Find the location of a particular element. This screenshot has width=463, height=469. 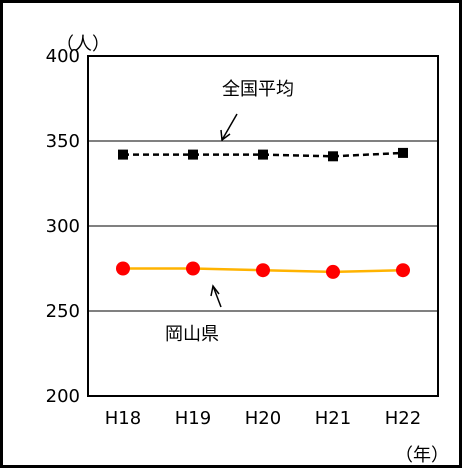

series-label-okayama: 岡山県 is located at coordinates (192, 334).